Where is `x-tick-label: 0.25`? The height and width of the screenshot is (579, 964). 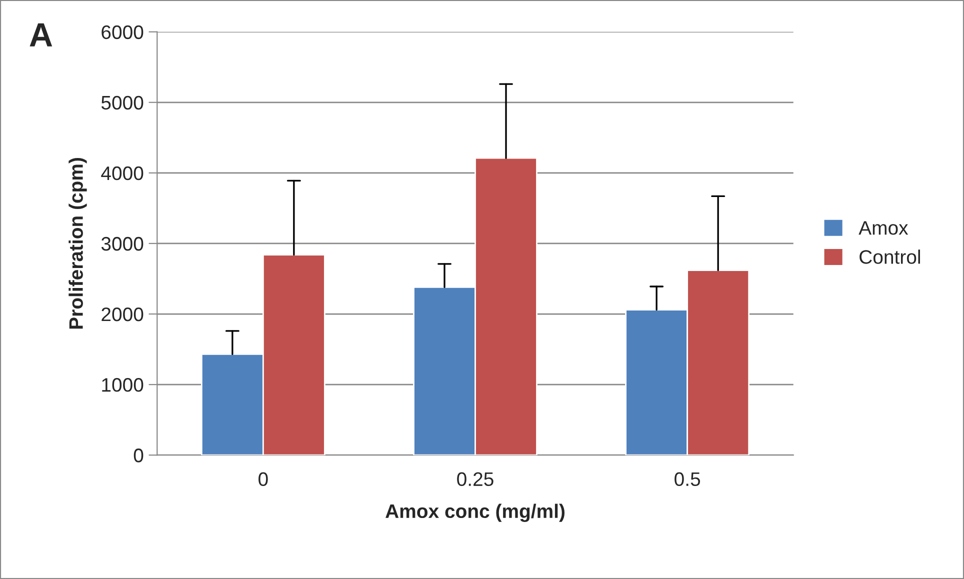
x-tick-label: 0.25 is located at coordinates (475, 479).